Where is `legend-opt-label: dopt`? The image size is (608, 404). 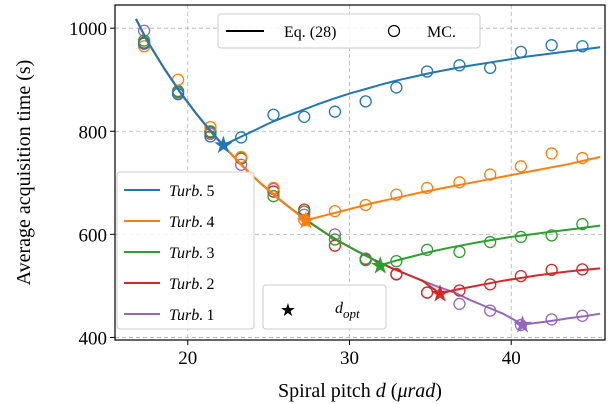 legend-opt-label: dopt is located at coordinates (347, 310).